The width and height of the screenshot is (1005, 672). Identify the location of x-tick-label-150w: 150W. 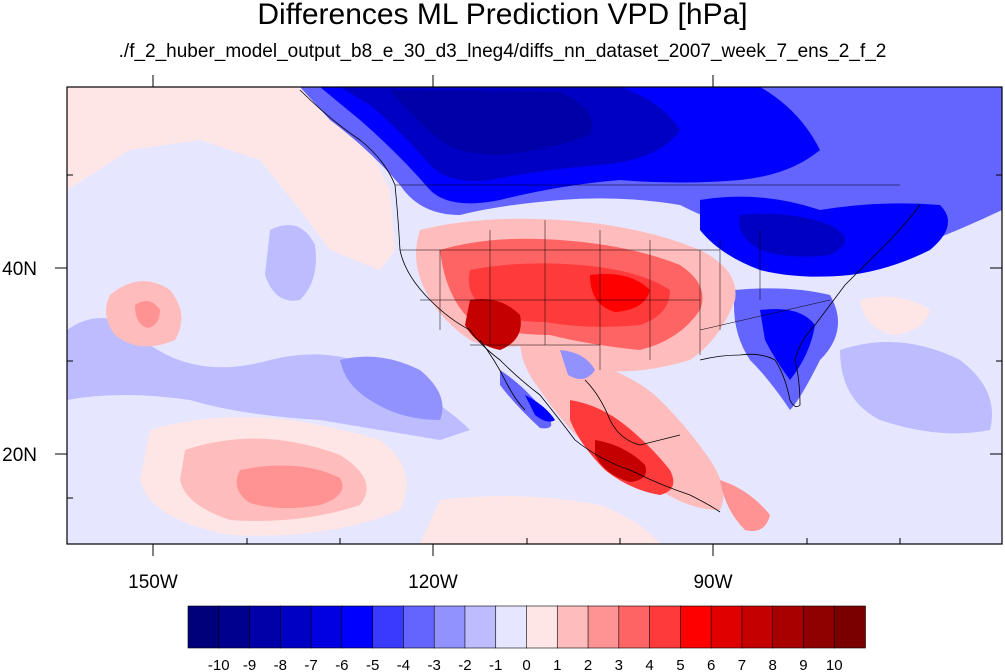
(153, 582).